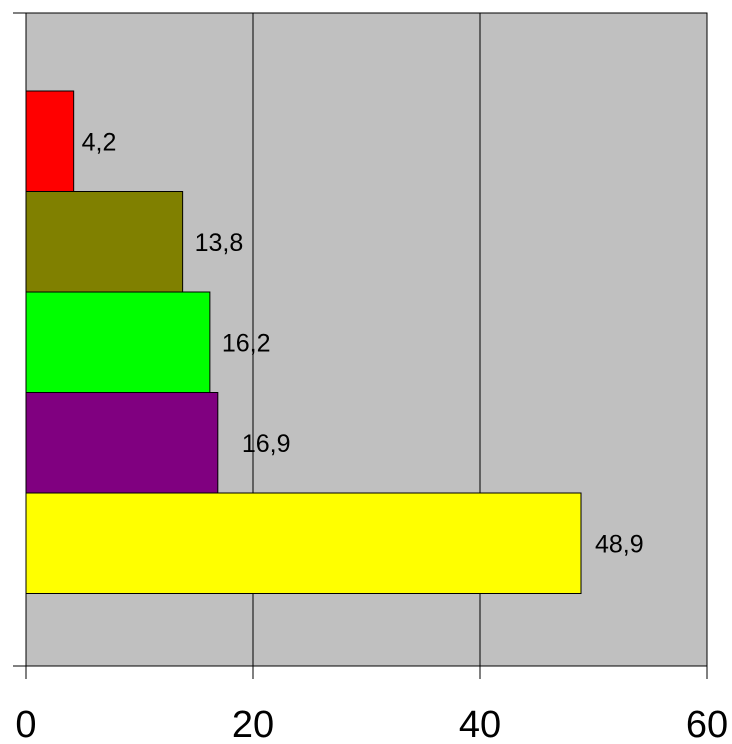  I want to click on data-label-2: 16,2, so click(246, 343).